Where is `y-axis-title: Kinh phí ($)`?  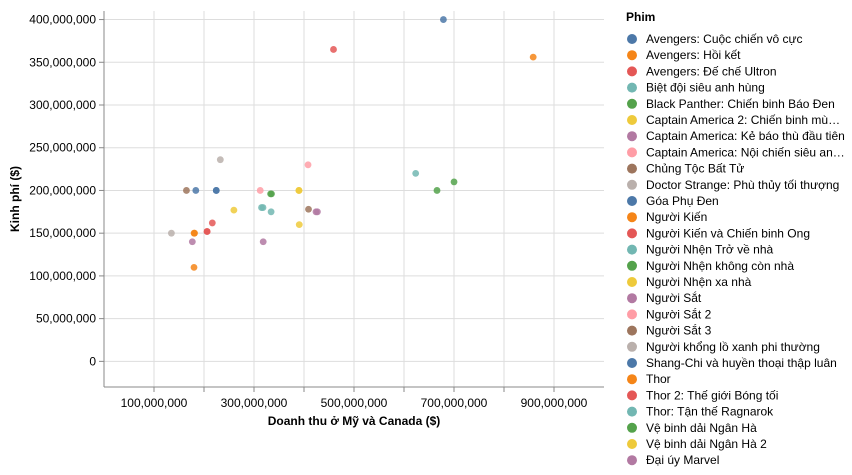
y-axis-title: Kinh phí ($) is located at coordinates (15, 199).